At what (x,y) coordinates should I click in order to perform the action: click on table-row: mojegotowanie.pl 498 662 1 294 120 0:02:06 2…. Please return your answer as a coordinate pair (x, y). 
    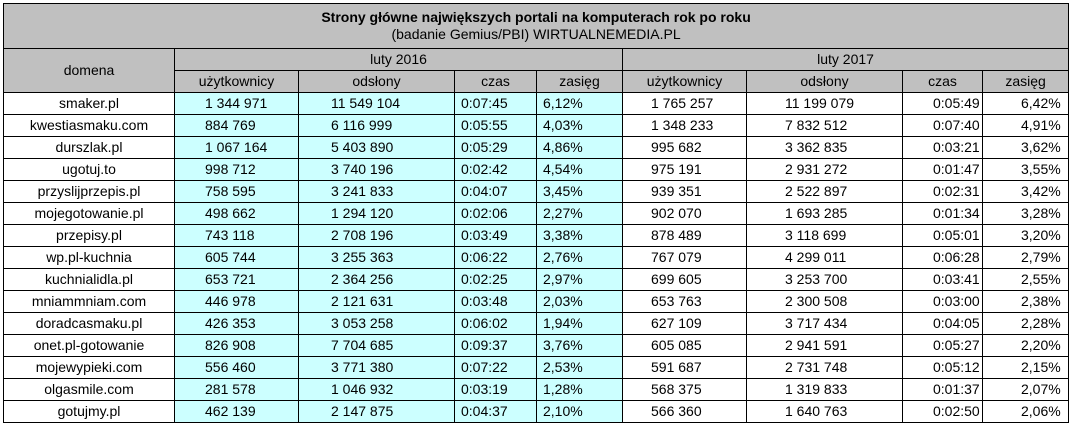
    Looking at the image, I should click on (536, 213).